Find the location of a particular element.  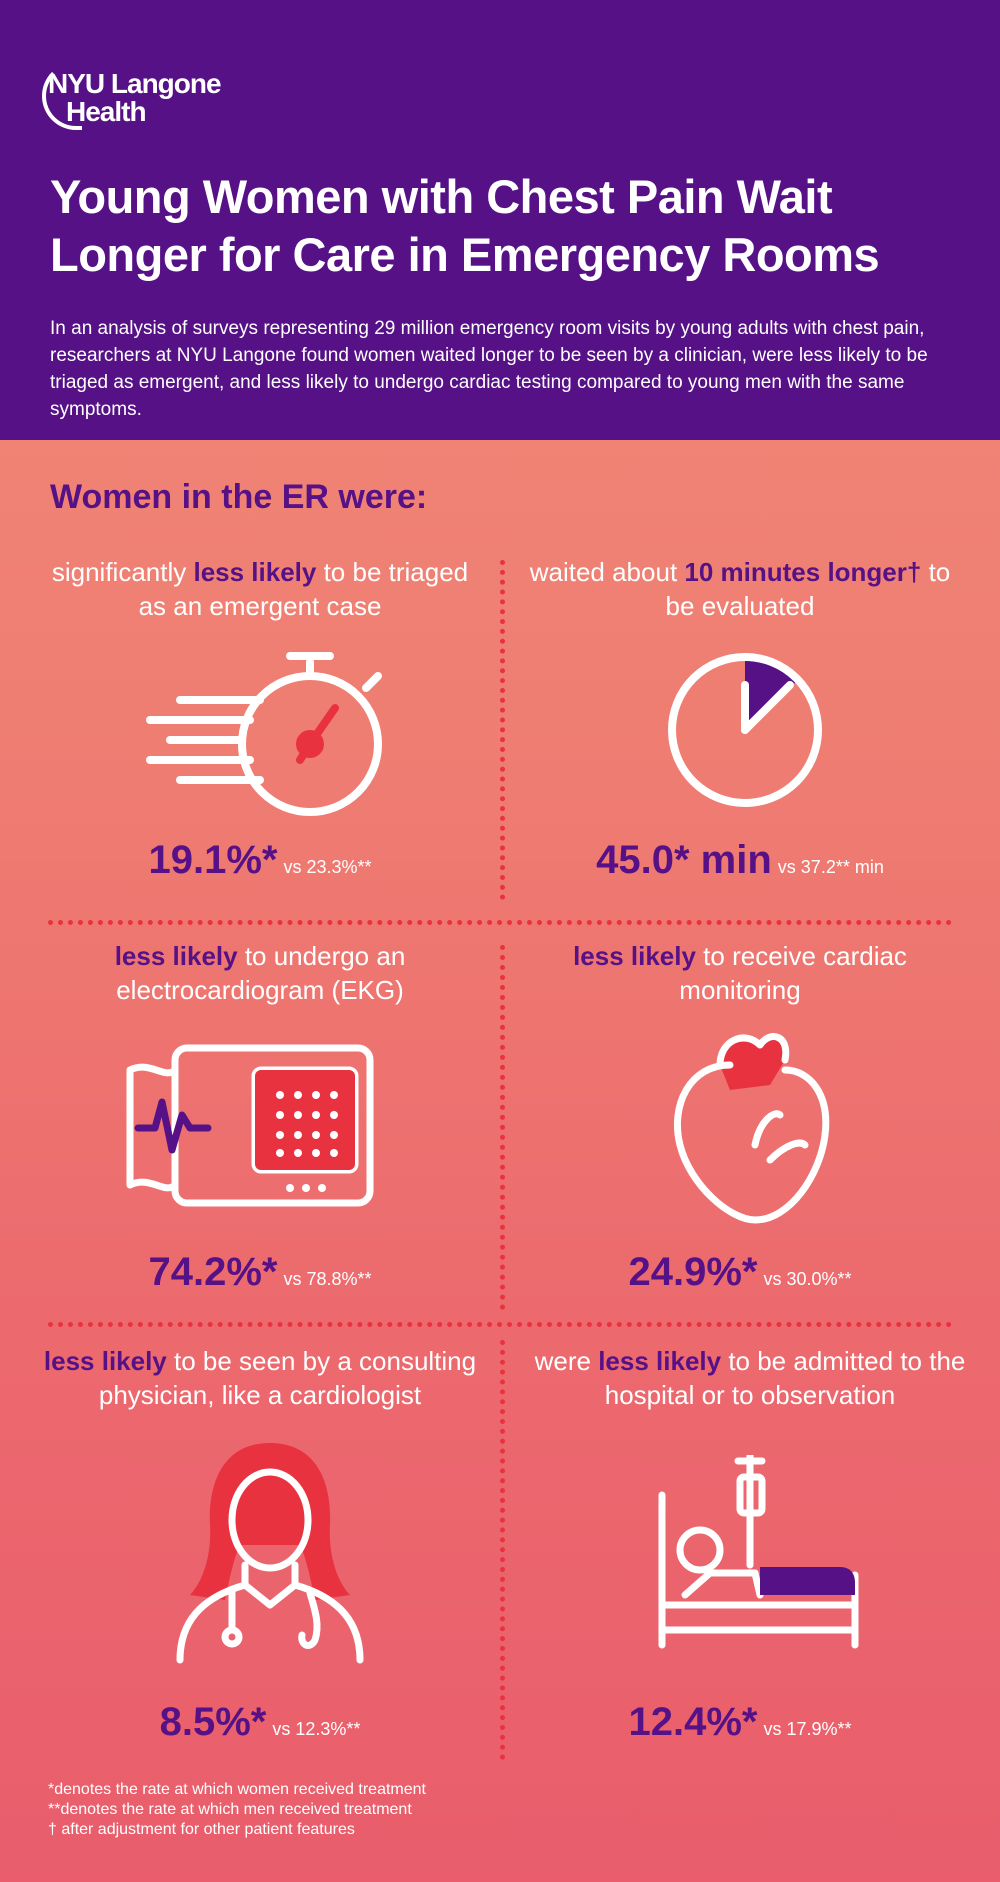

women-rate: 45.0* min is located at coordinates (684, 860).